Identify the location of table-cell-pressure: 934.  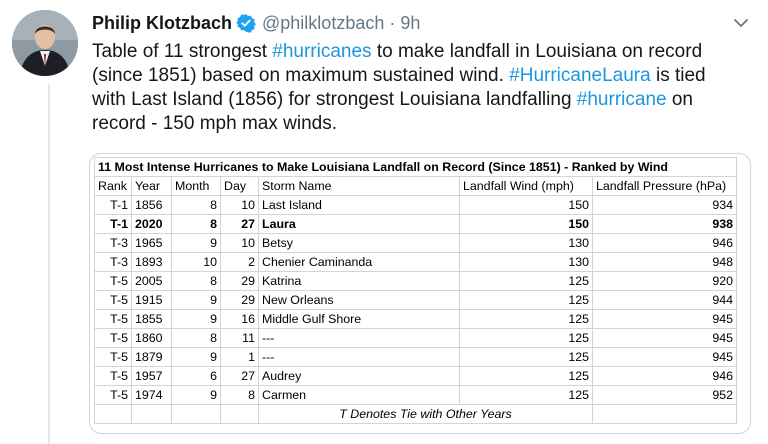
(664, 205).